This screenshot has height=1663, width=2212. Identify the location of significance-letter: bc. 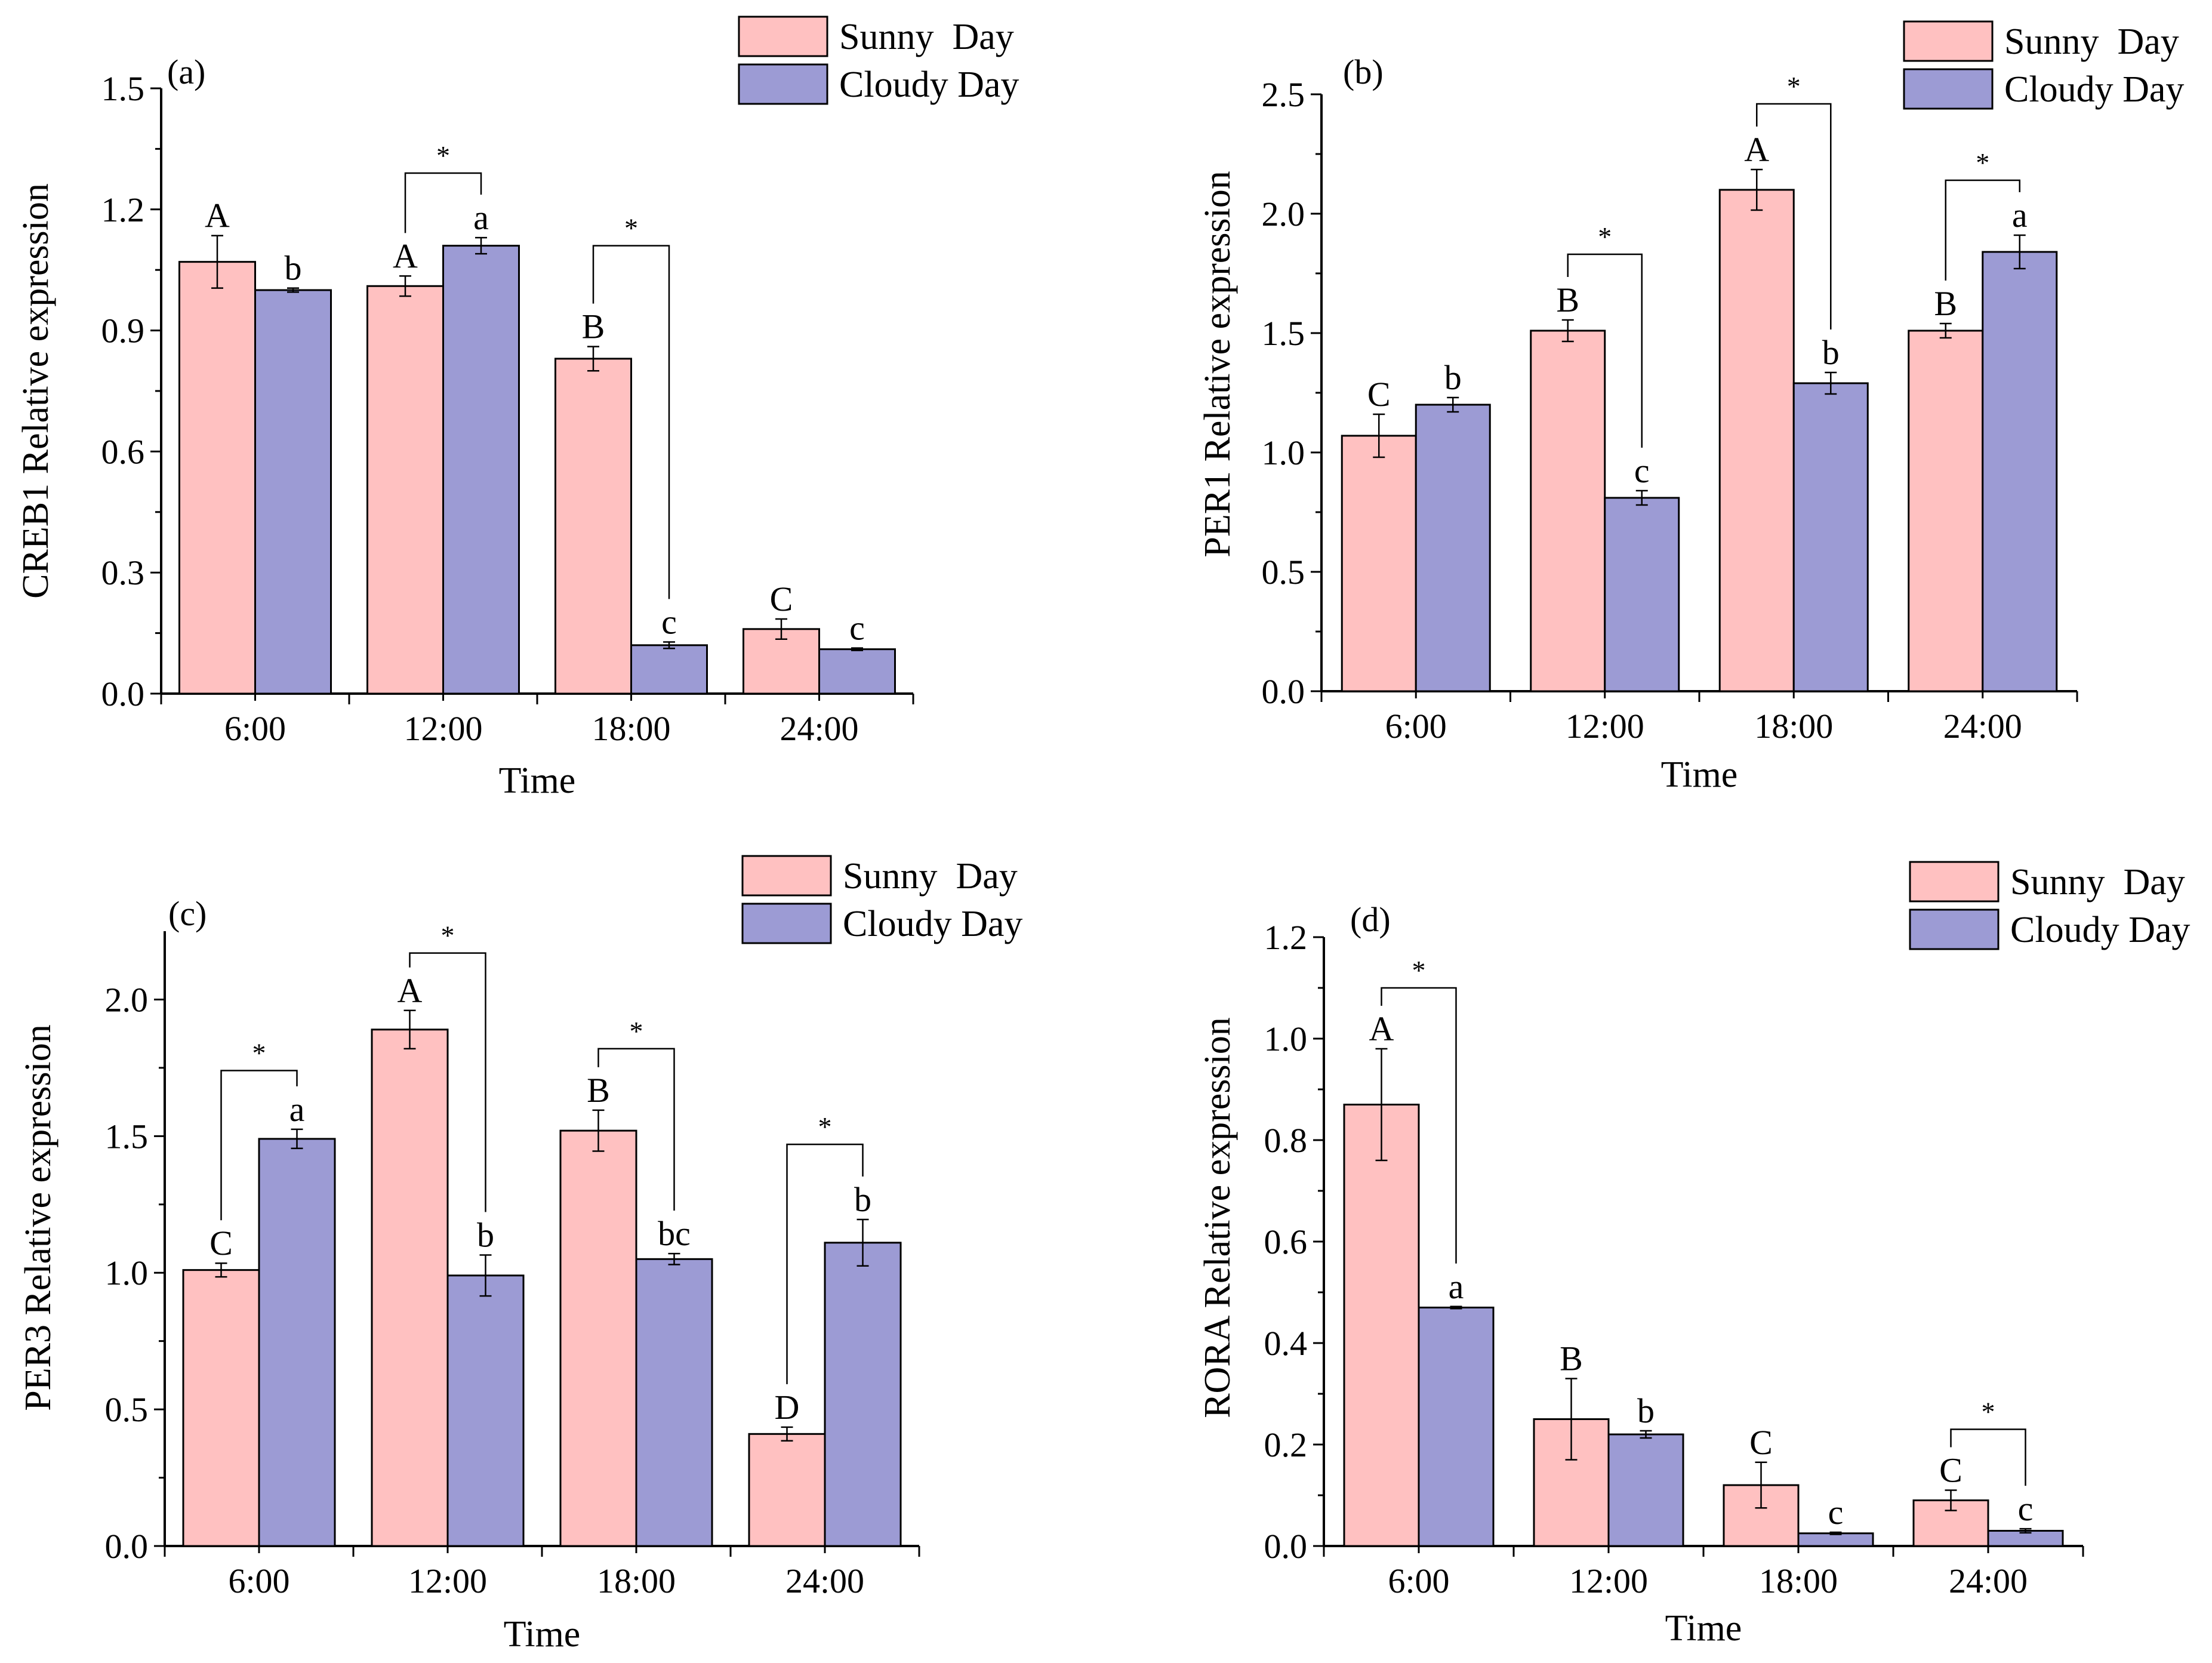
(675, 1234).